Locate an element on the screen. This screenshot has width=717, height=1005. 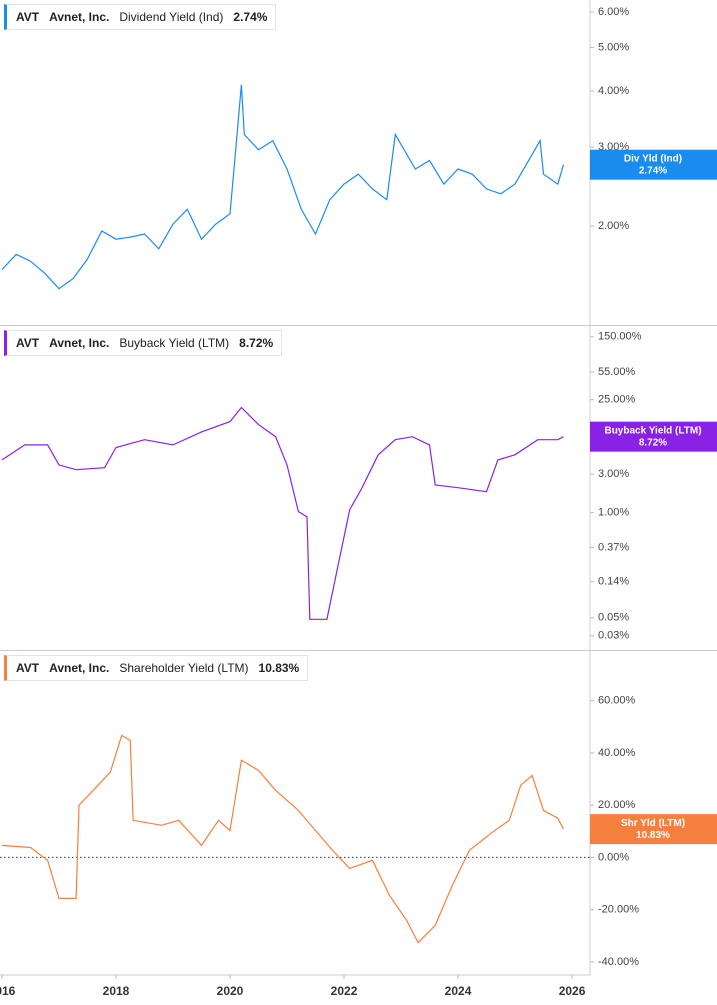
x-tick-label: 2022 is located at coordinates (344, 991).